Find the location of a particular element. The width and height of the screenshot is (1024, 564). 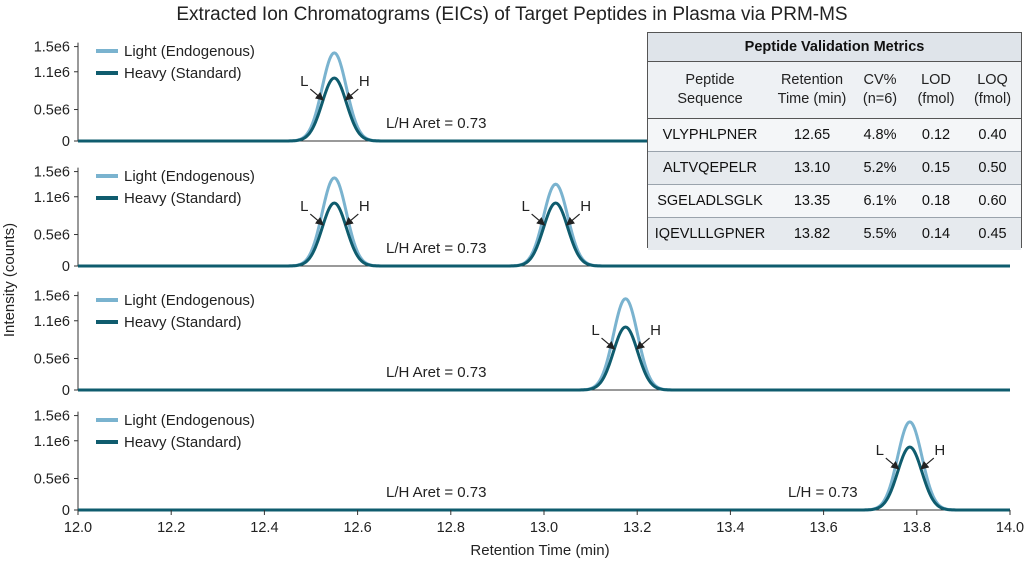

cell-loq: 0.45 is located at coordinates (992, 233).